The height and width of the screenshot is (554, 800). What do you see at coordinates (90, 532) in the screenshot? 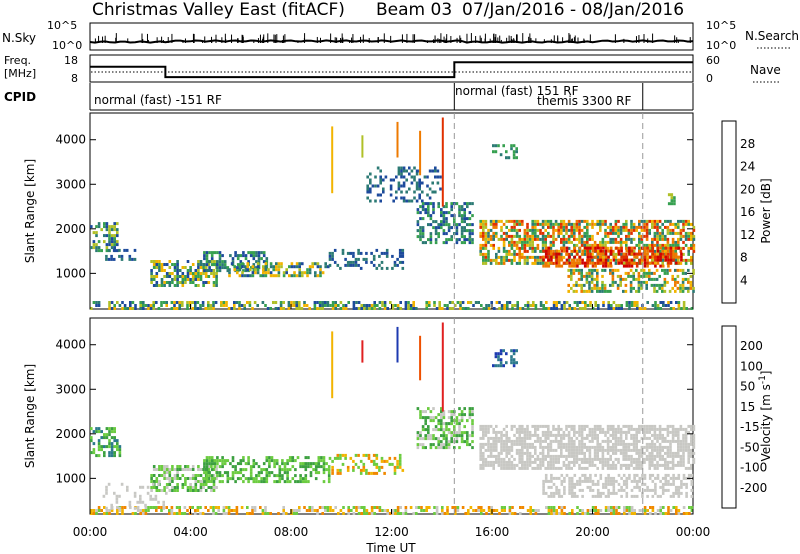
I see `x-tick-label: 00:00` at bounding box center [90, 532].